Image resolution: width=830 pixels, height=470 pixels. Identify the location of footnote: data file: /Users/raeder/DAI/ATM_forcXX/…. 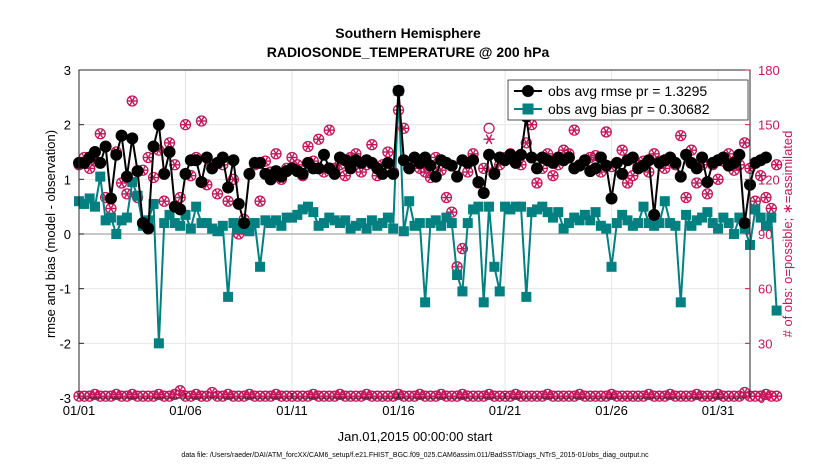
(415, 455).